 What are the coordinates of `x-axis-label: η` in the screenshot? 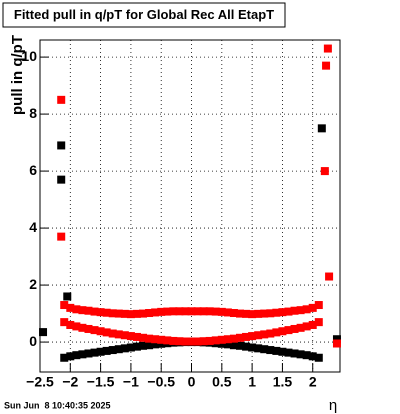 It's located at (333, 405).